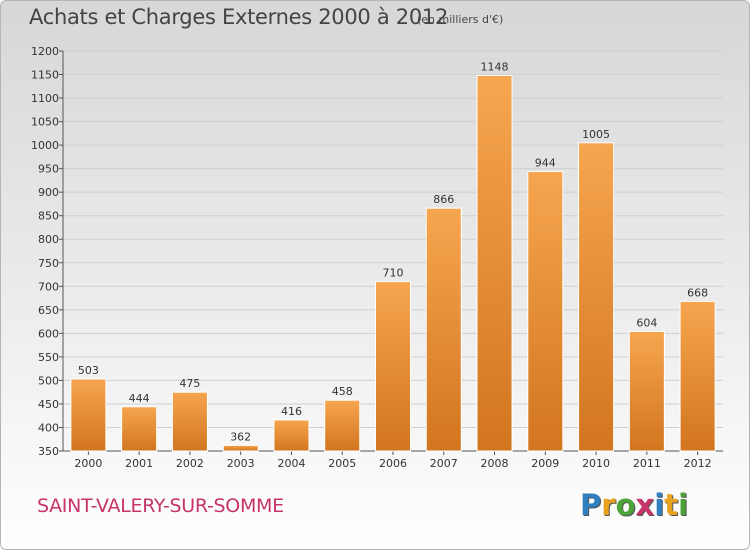 This screenshot has width=750, height=550. I want to click on data-label-2012: 668, so click(697, 292).